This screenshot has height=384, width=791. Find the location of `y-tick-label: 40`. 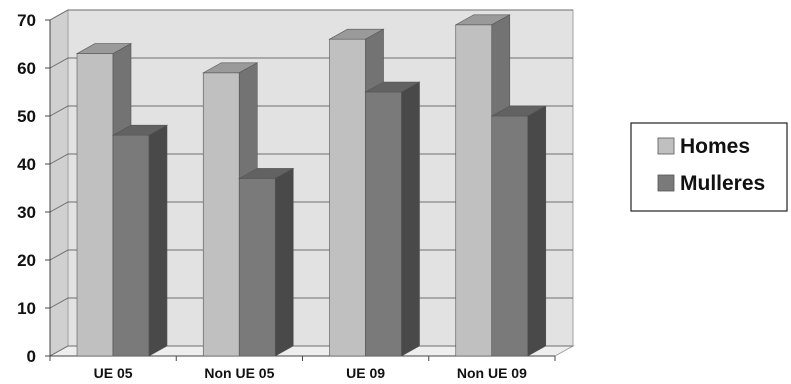

y-tick-label: 40 is located at coordinates (26, 164).